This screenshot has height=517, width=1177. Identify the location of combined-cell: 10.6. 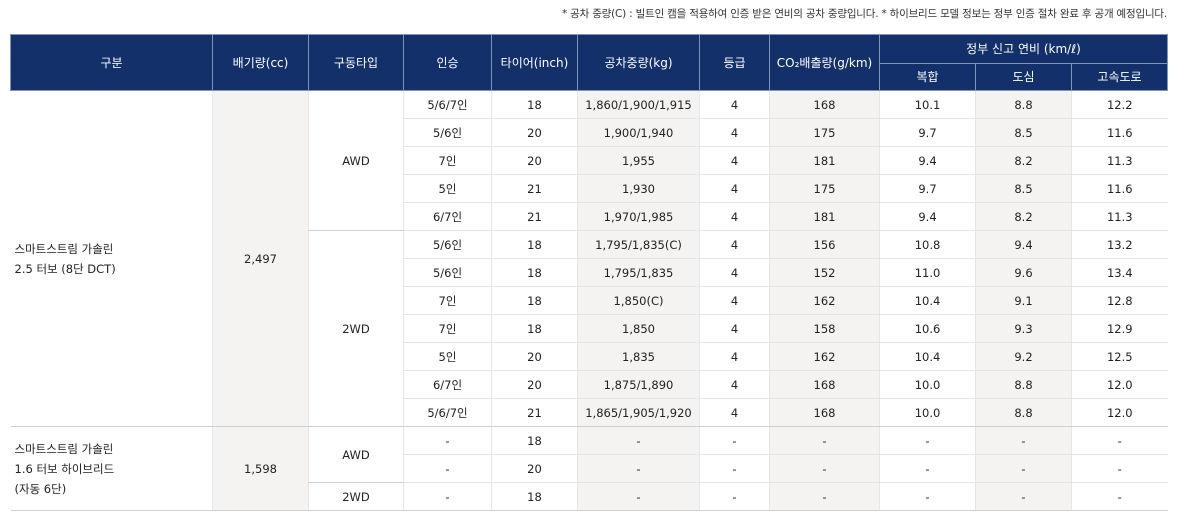
(927, 328).